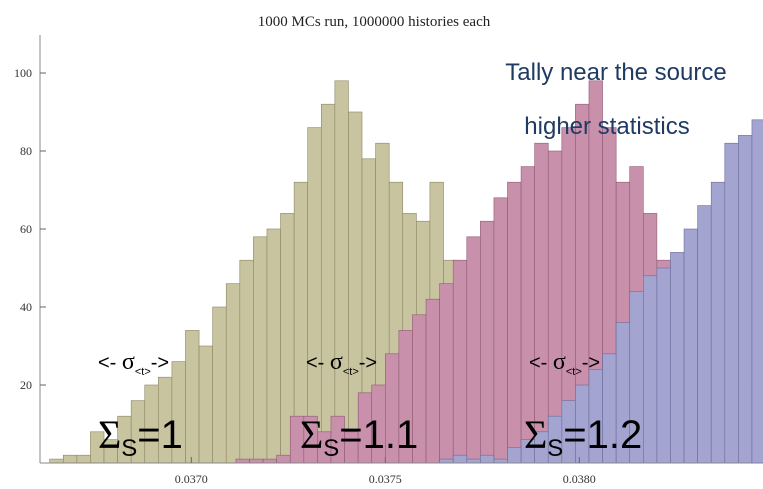 This screenshot has height=489, width=763. Describe the element at coordinates (564, 363) in the screenshot. I see `spread-label-3: <- σ<t>->` at that location.